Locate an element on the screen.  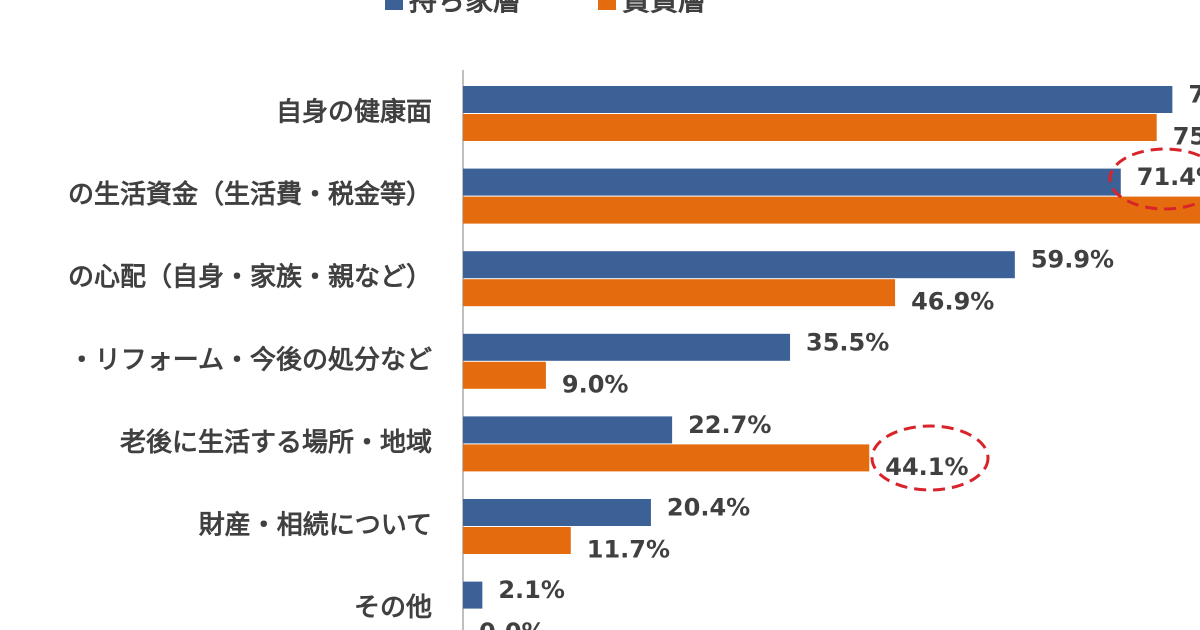
value-label: 22.7% is located at coordinates (729, 425).